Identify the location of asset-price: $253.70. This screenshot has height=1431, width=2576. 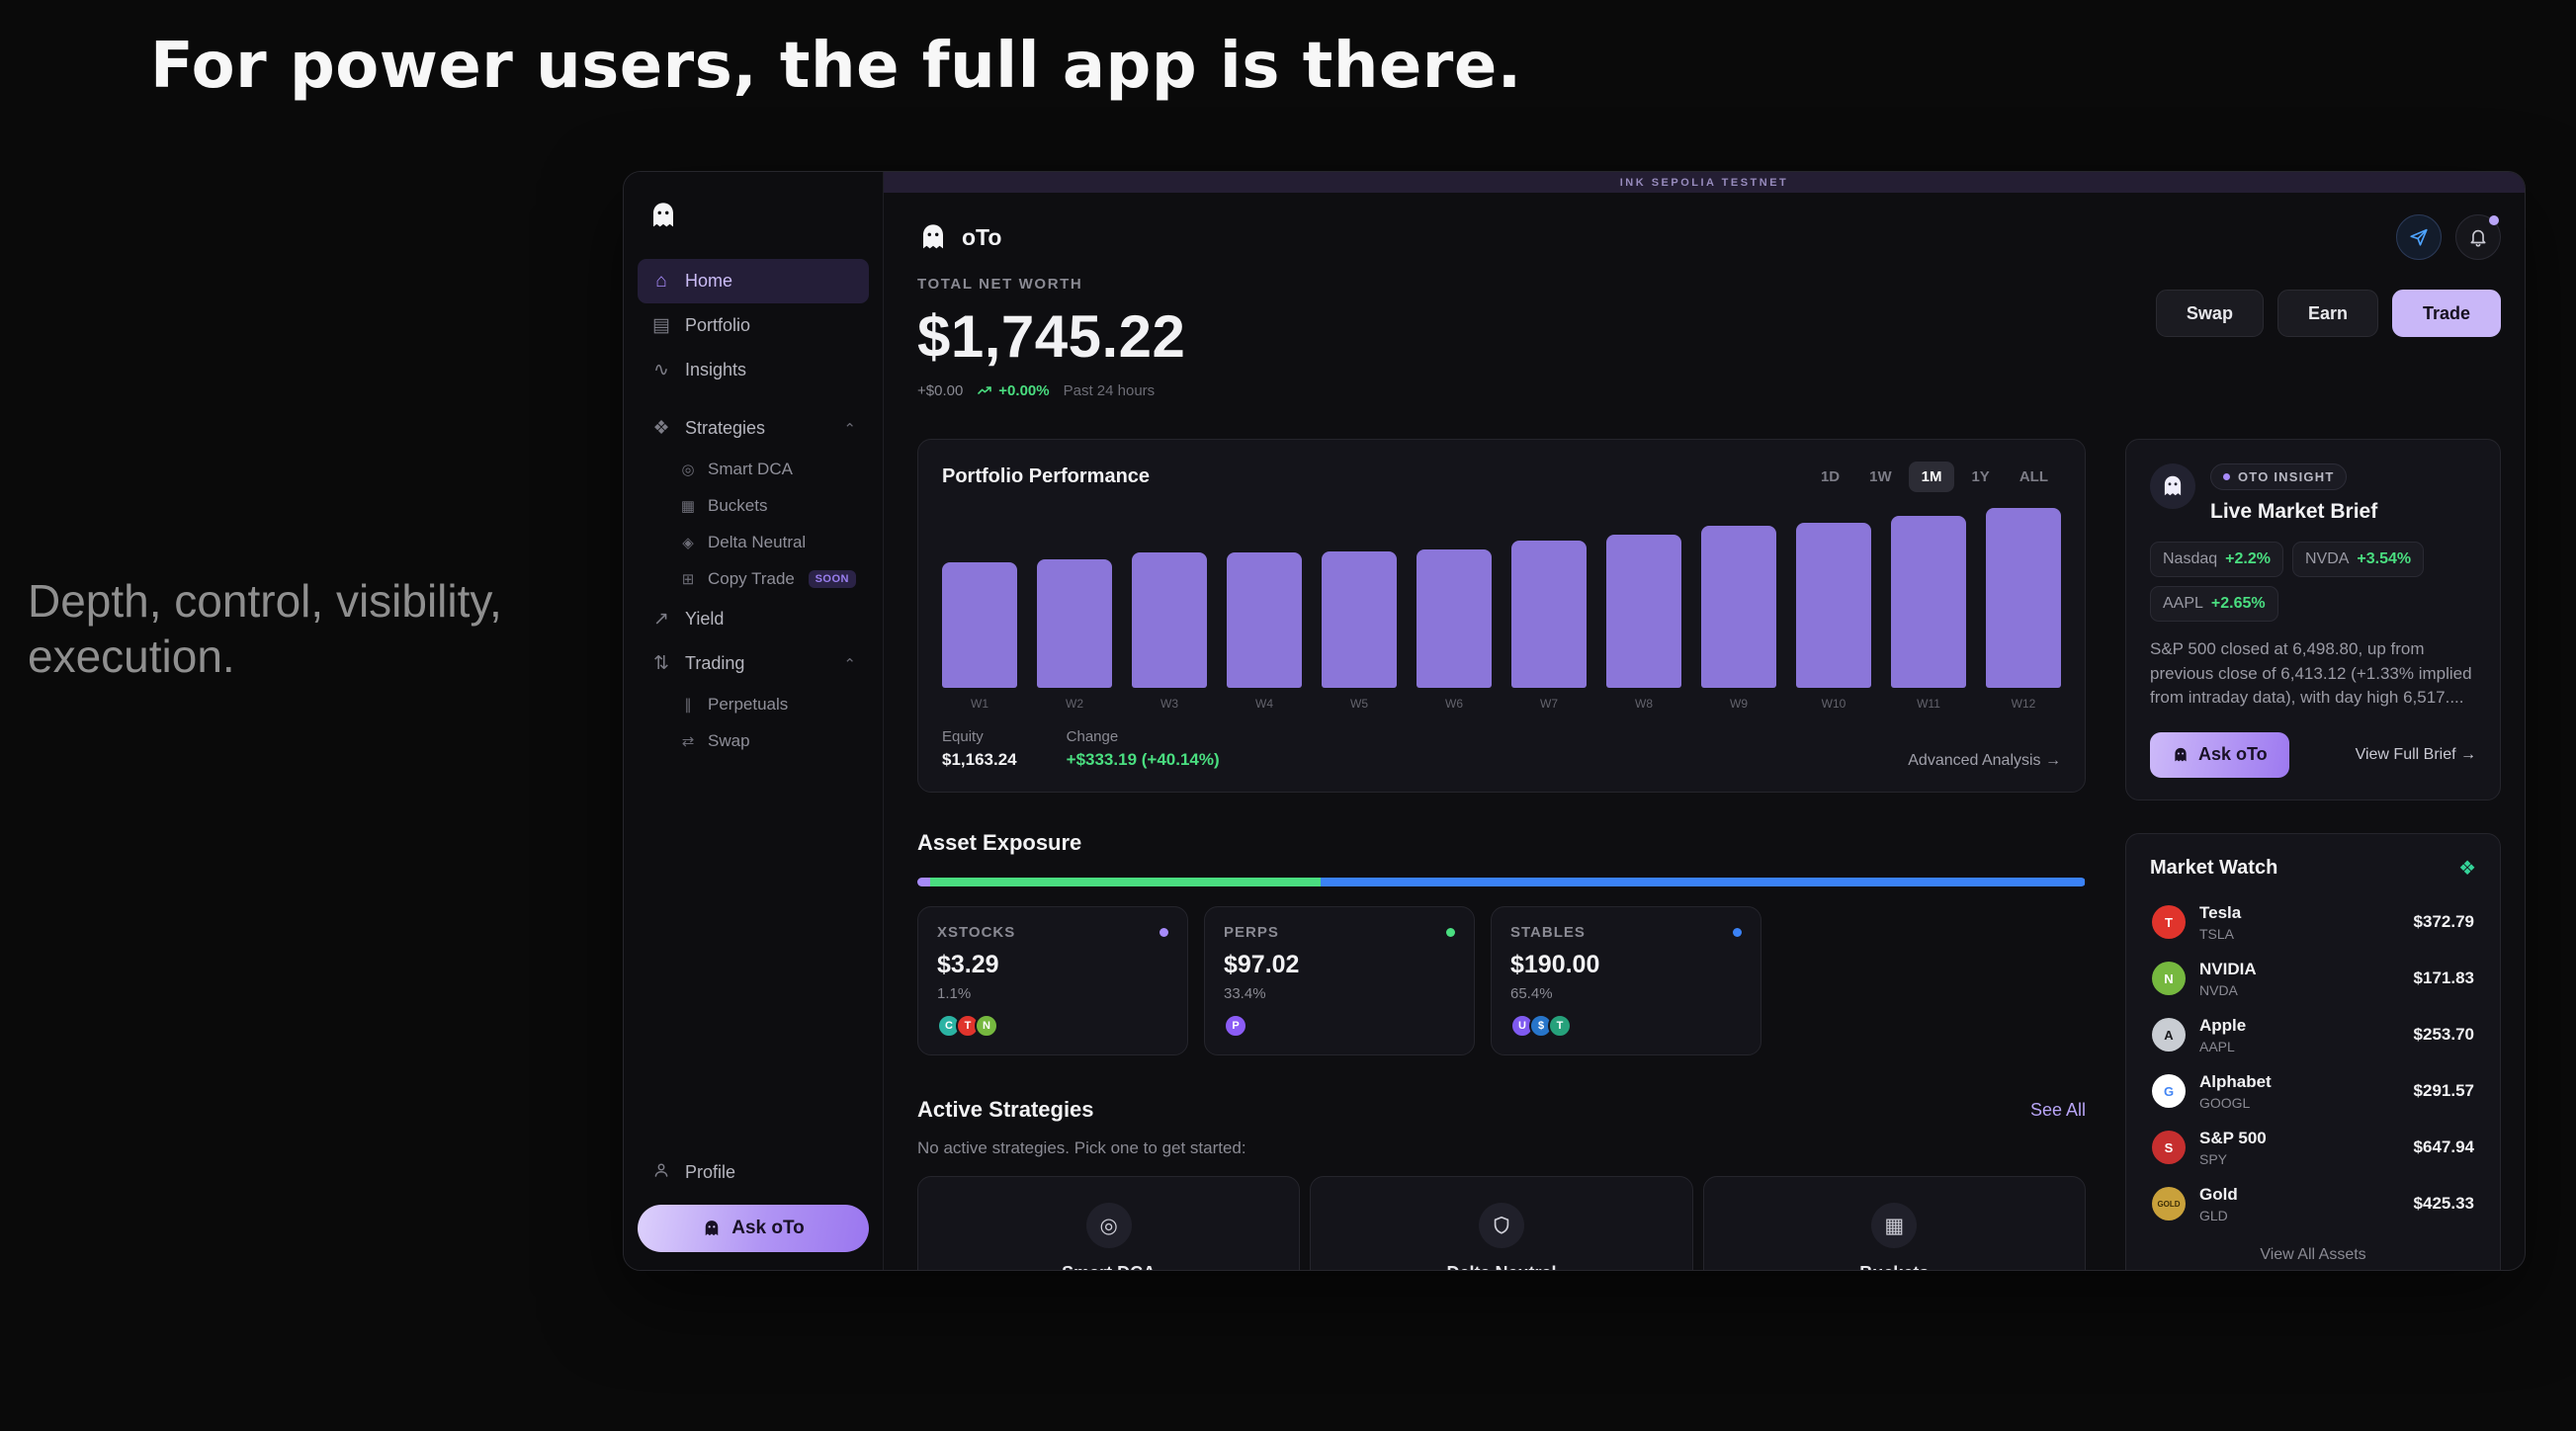
(2443, 1035).